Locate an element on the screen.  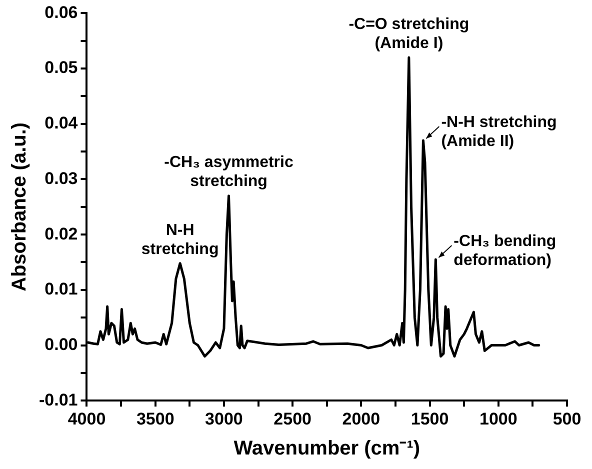
y-tick-label: 0.05 is located at coordinates (61, 68).